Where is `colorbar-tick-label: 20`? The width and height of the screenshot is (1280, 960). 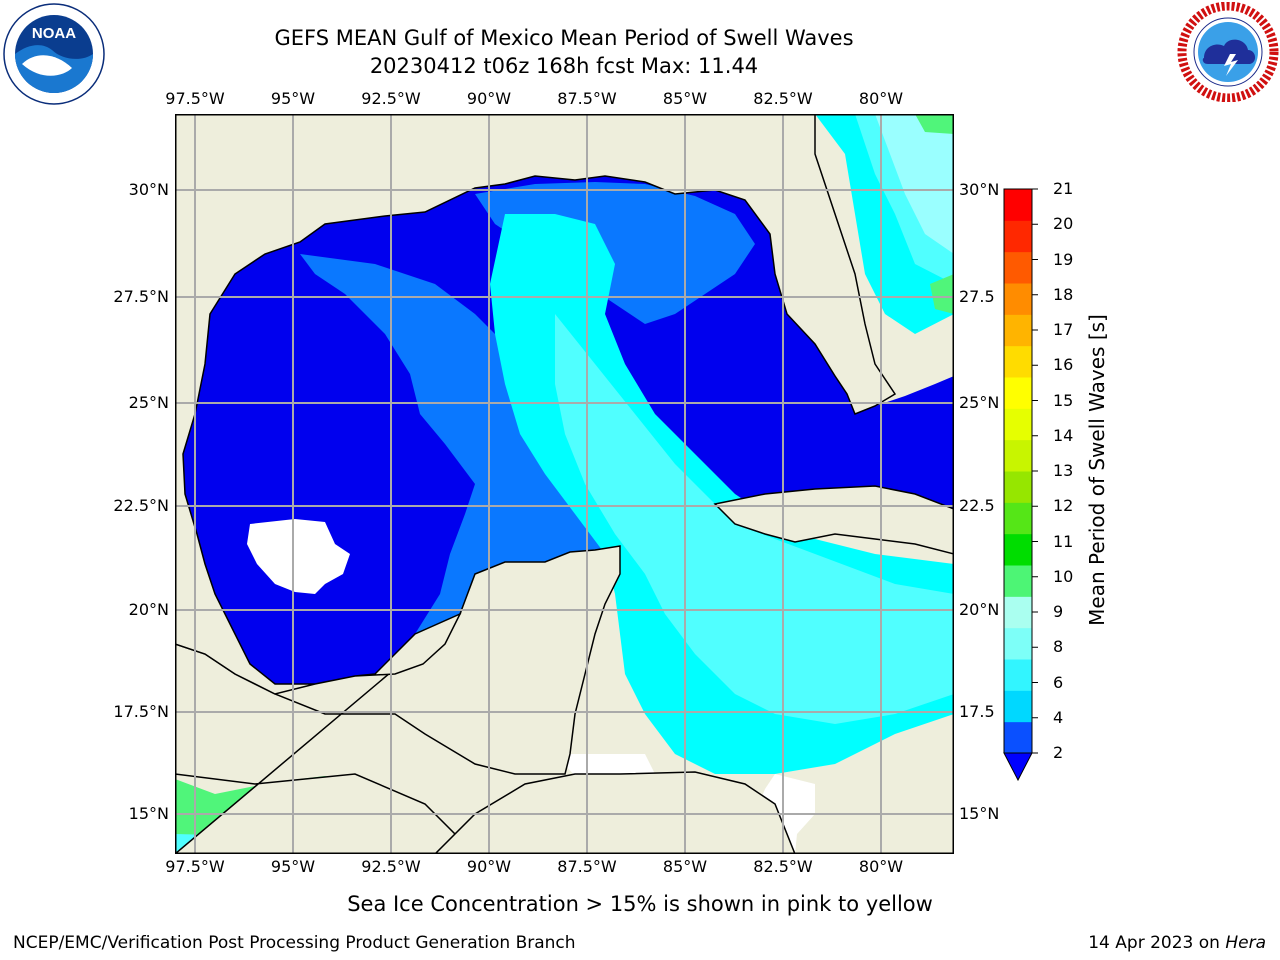 colorbar-tick-label: 20 is located at coordinates (1063, 224).